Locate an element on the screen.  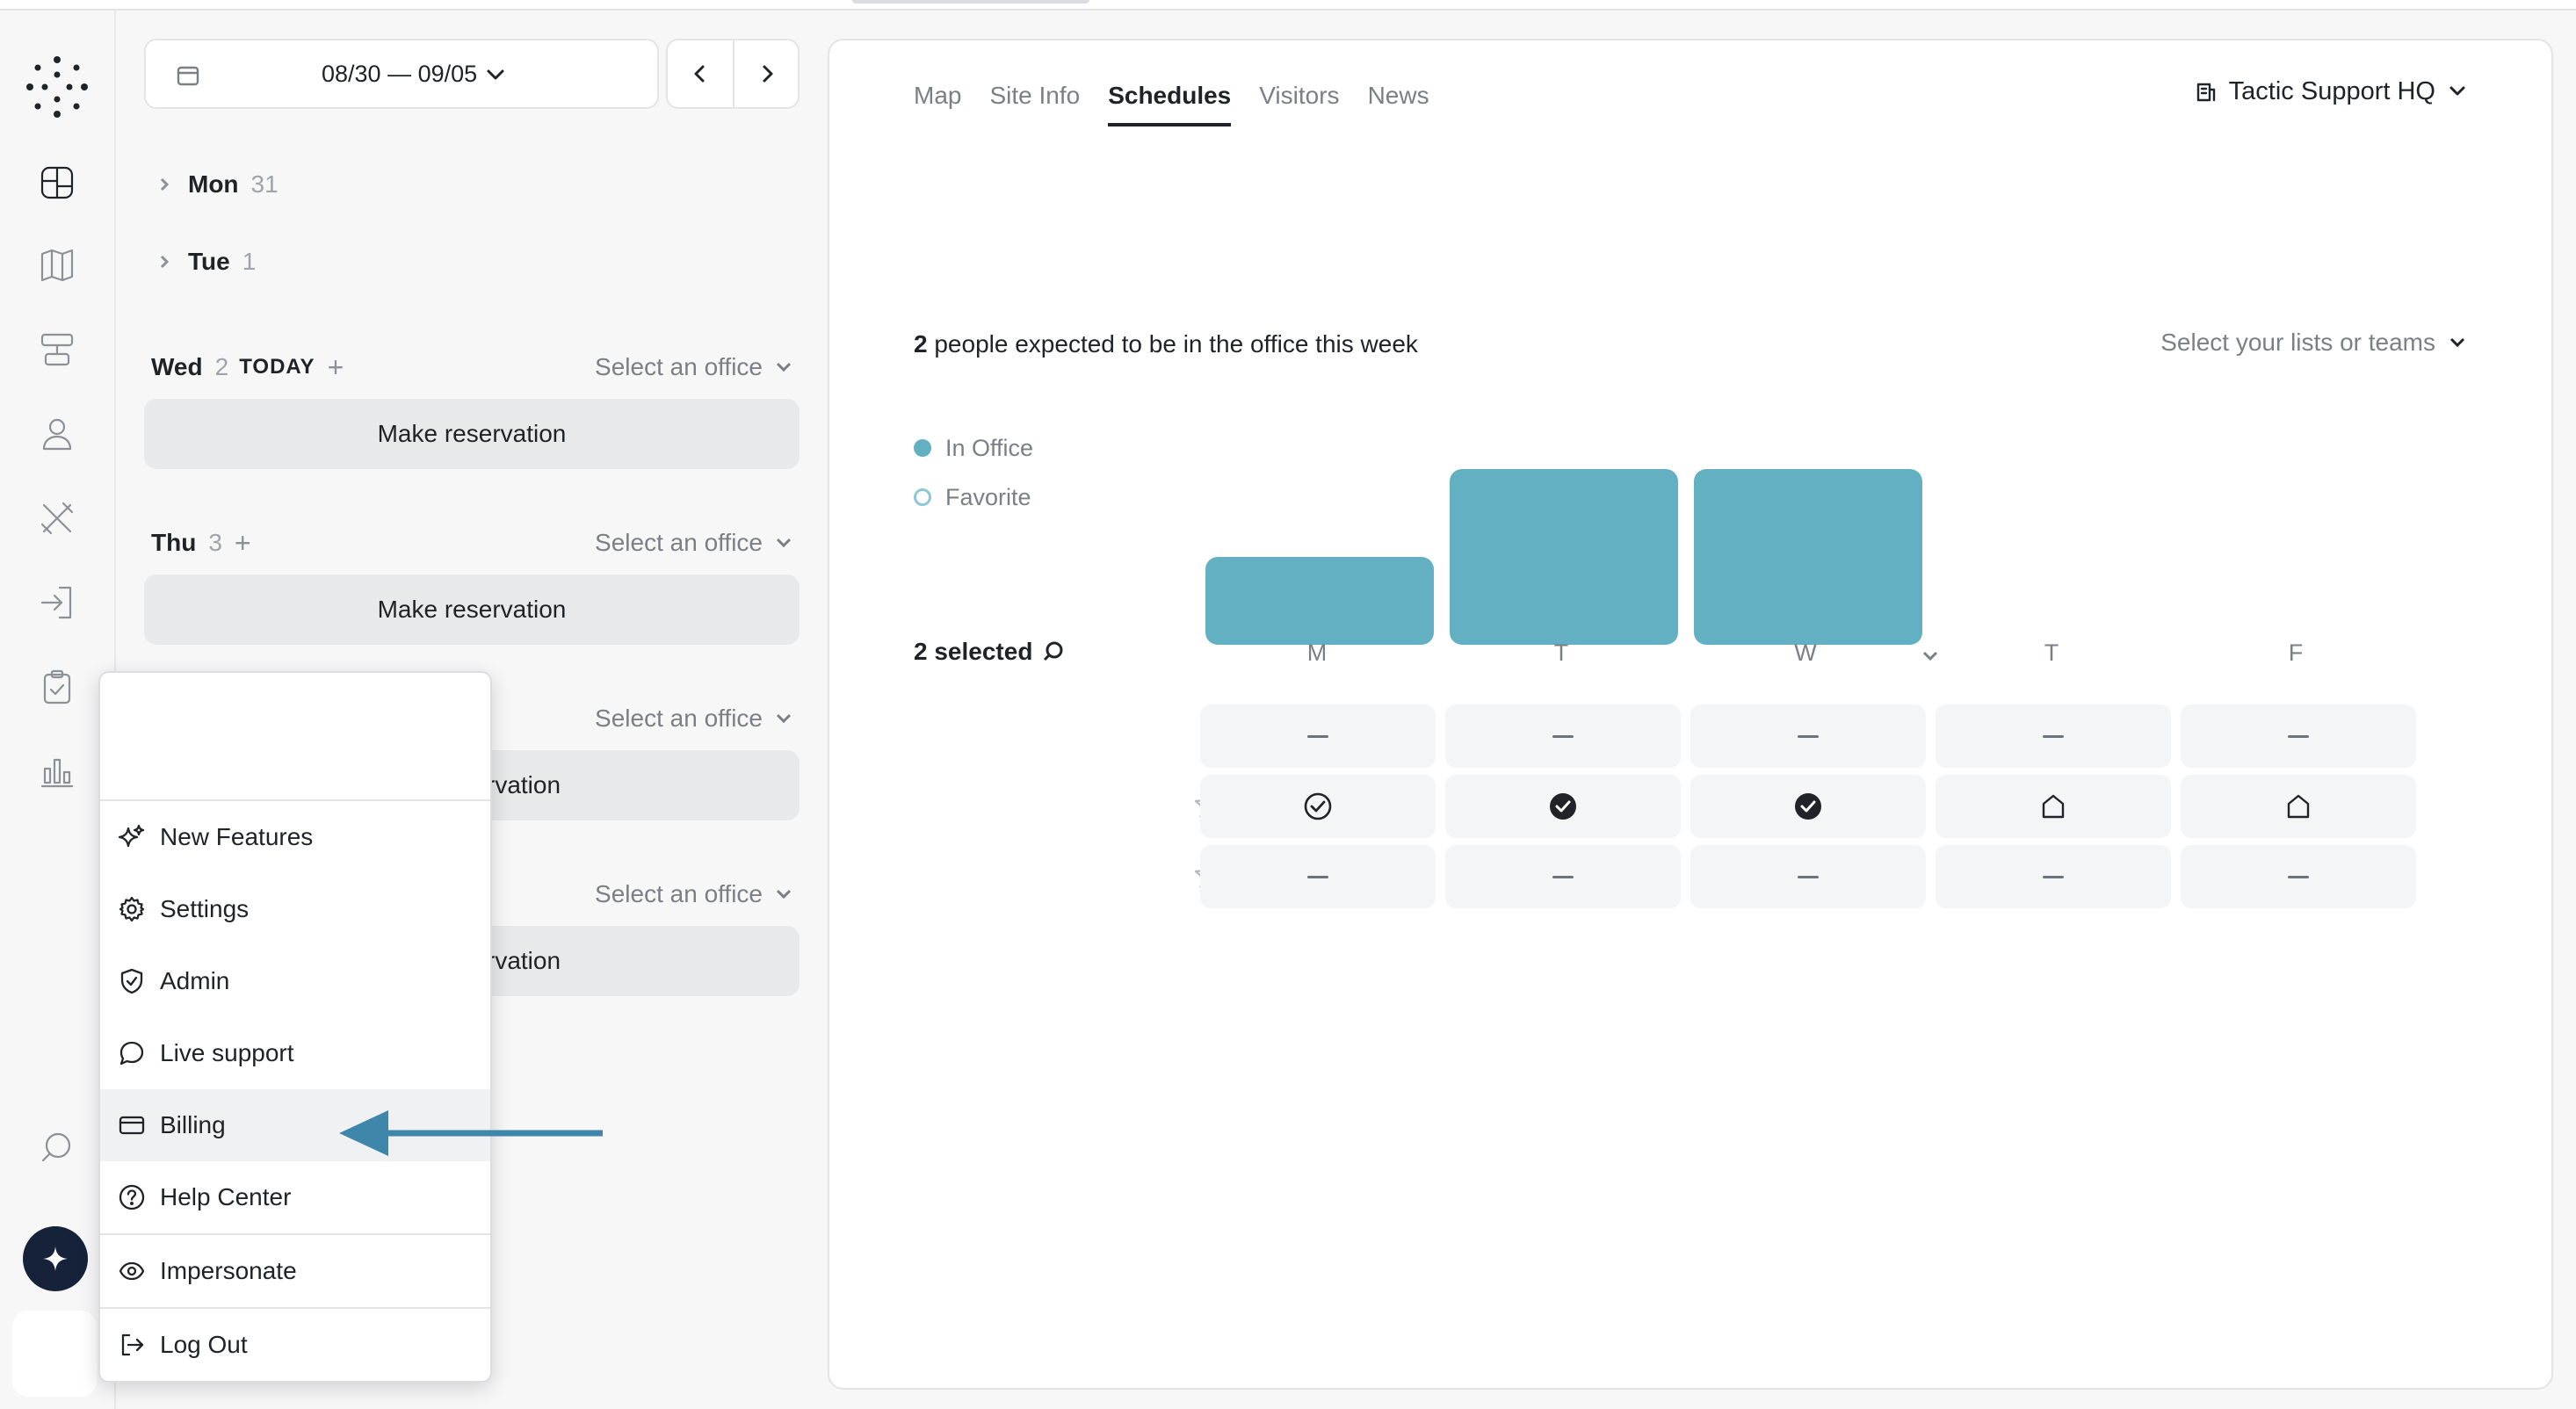
day-name: Thu is located at coordinates (174, 542).